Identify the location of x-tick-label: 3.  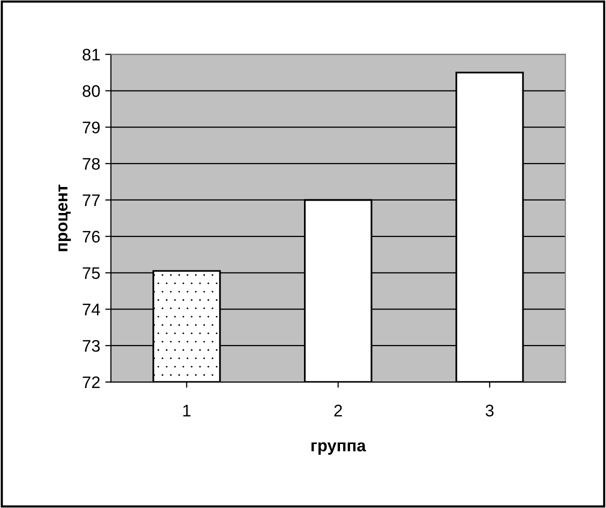
(490, 410).